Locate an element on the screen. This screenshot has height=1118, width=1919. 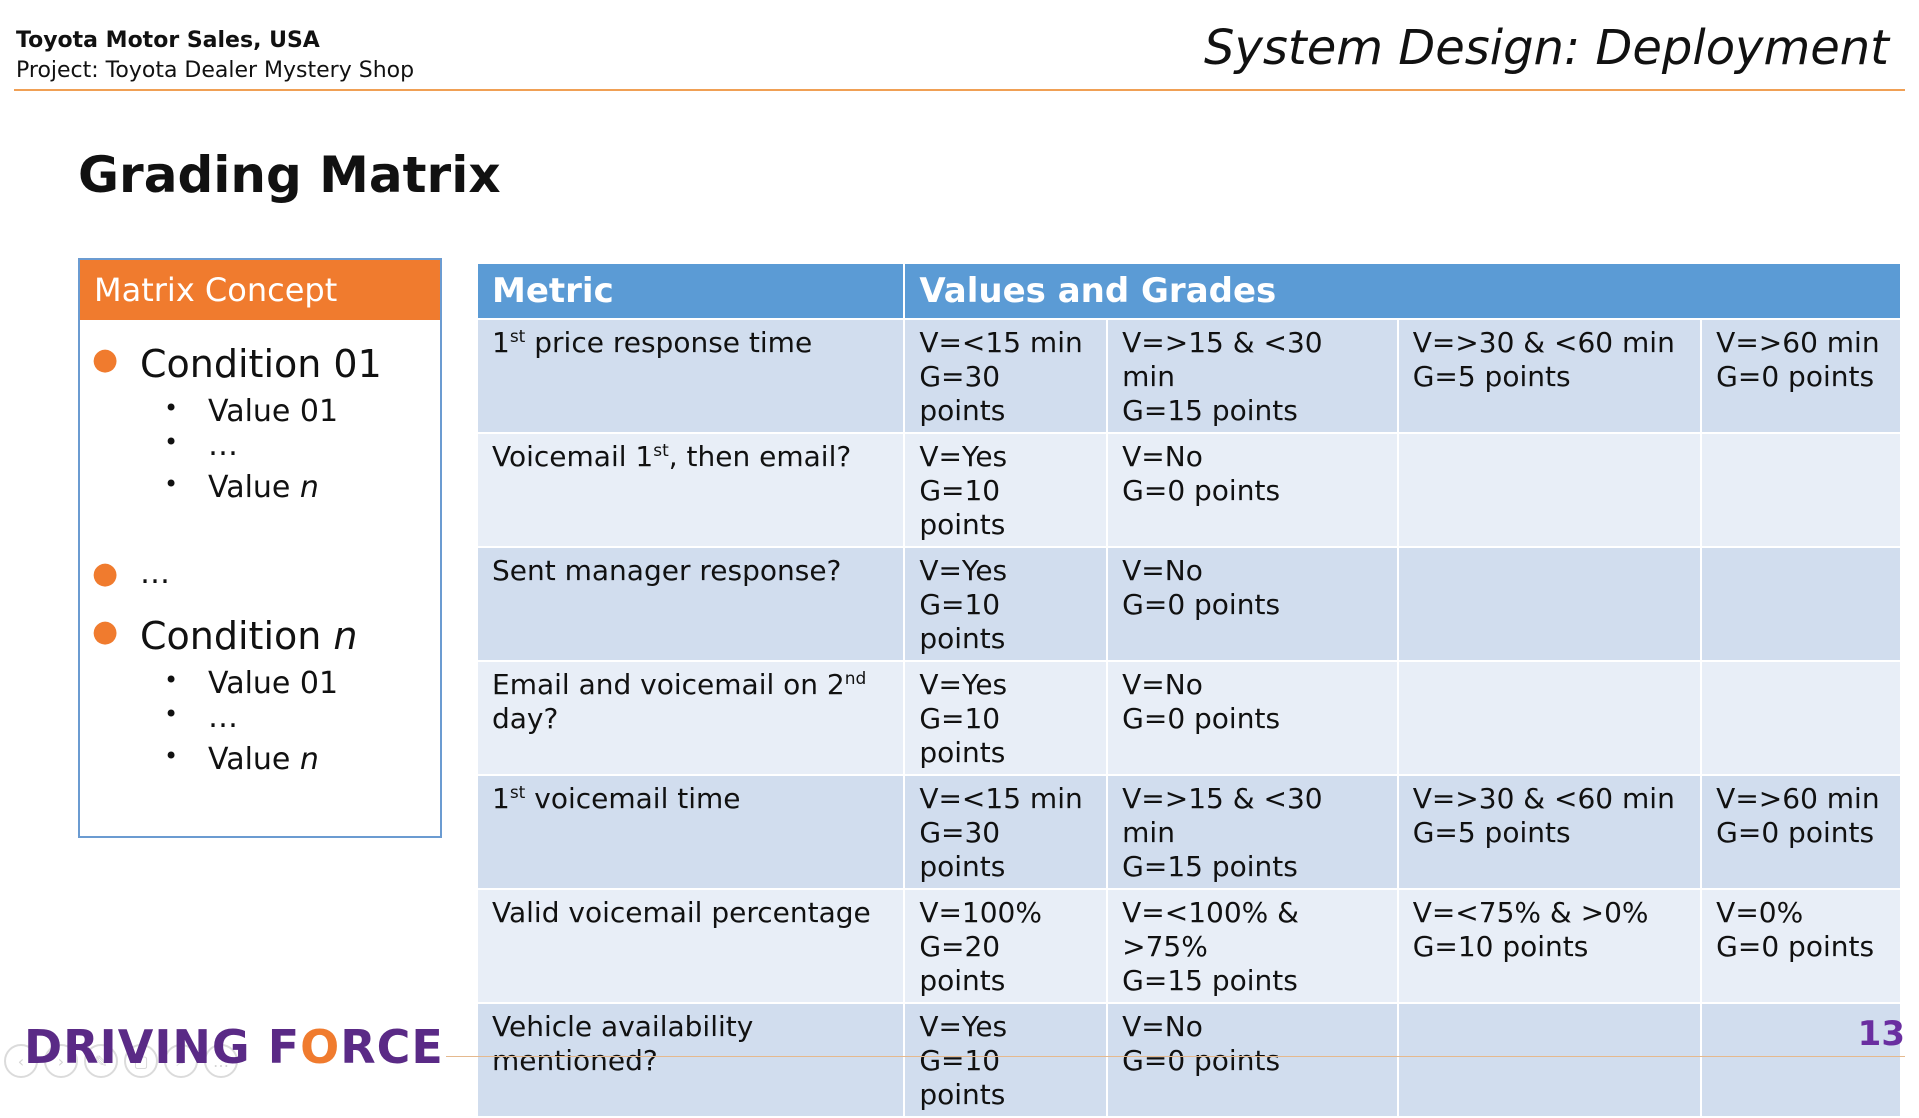
section-title: Grading Matrix is located at coordinates (289, 175).